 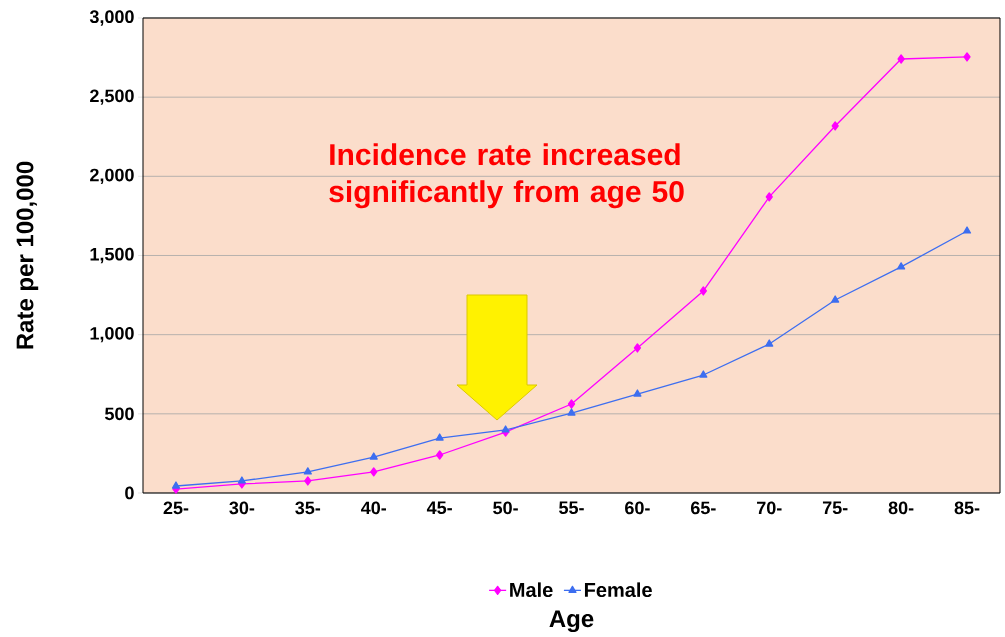 What do you see at coordinates (637, 508) in the screenshot?
I see `x-tick-label: 60-` at bounding box center [637, 508].